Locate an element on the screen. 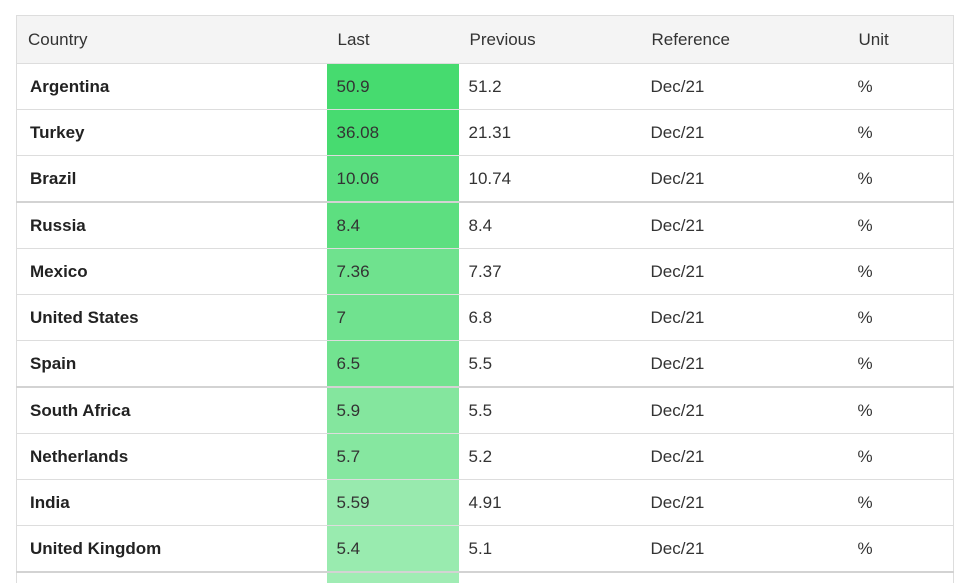  table-header: Country Last Previous Reference Unit is located at coordinates (485, 40).